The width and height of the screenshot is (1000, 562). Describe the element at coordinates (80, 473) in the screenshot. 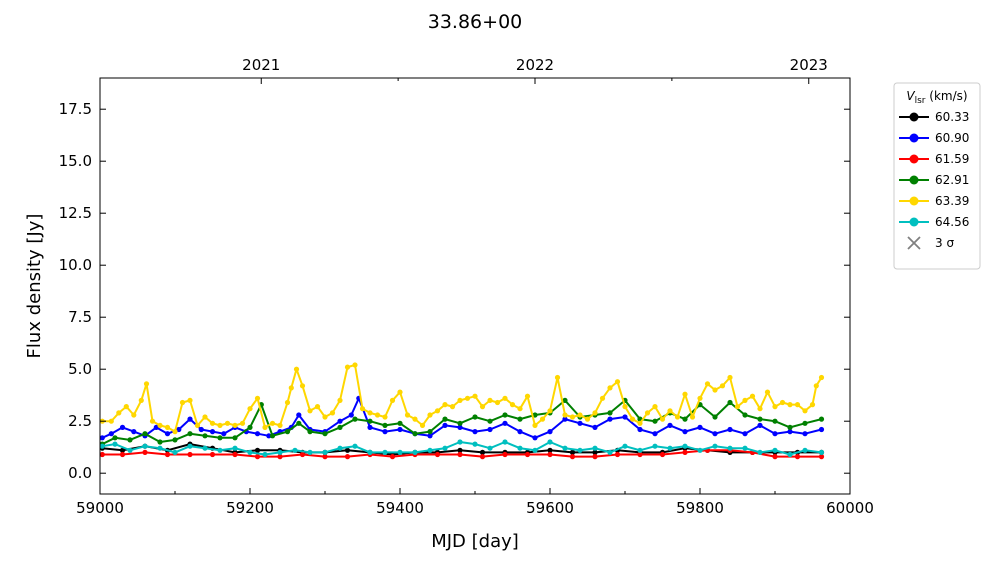

I see `y-tick-label: 0.0` at that location.